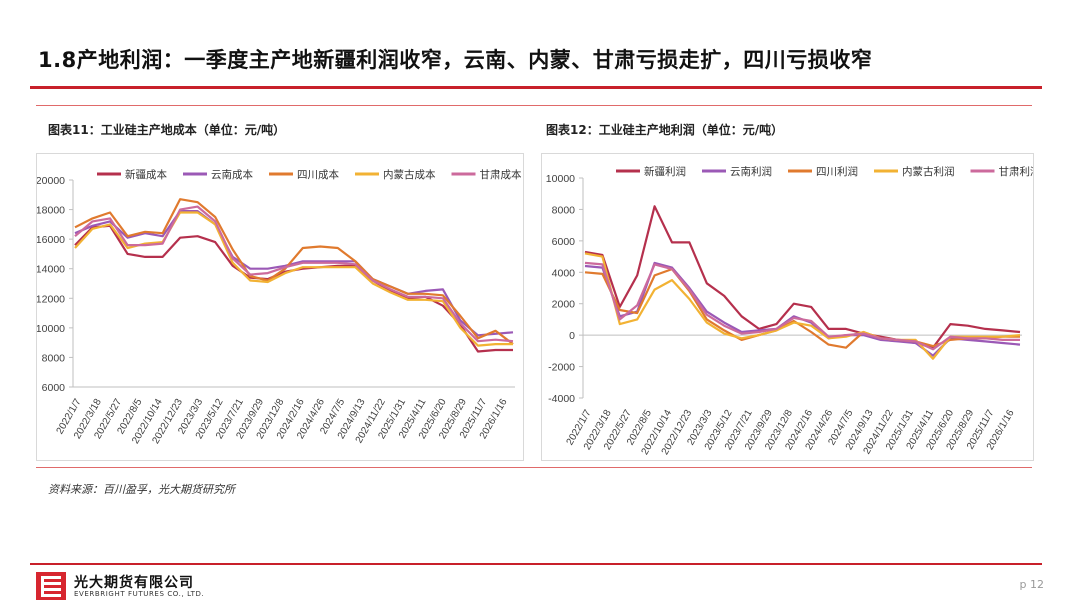 The image size is (1080, 608). I want to click on legend-label: 四川成本, so click(318, 174).